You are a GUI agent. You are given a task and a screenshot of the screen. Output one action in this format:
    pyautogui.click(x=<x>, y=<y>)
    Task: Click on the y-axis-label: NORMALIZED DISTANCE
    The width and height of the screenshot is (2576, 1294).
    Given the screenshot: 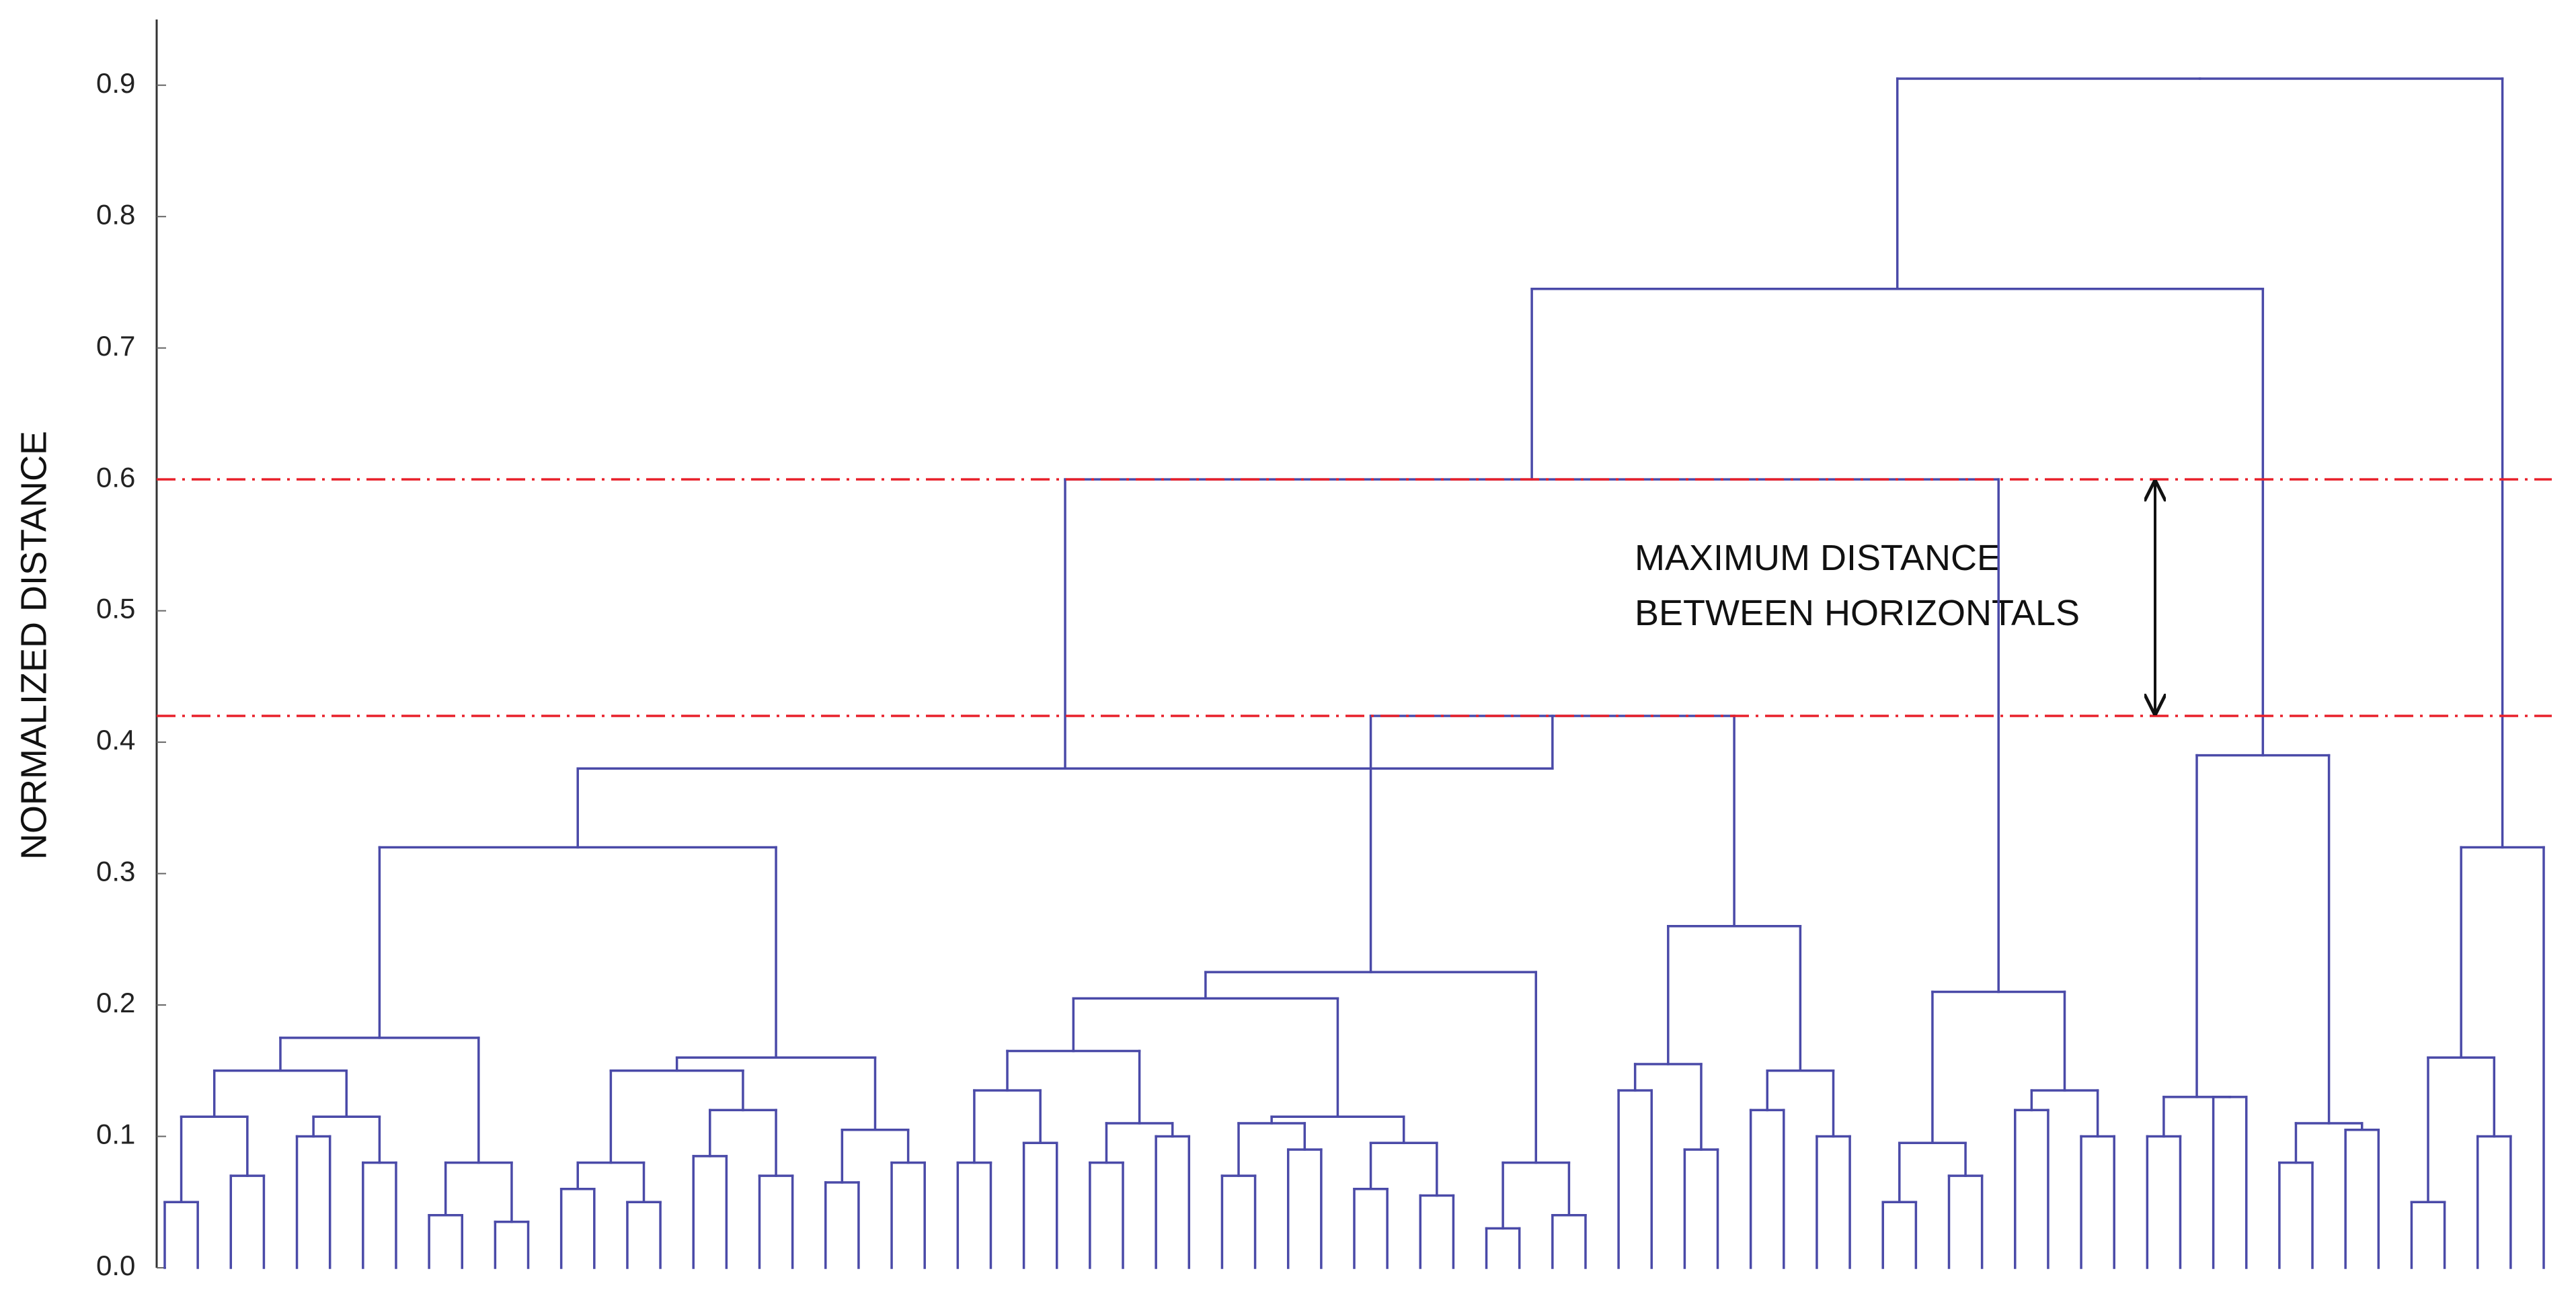 What is the action you would take?
    pyautogui.click(x=33, y=645)
    